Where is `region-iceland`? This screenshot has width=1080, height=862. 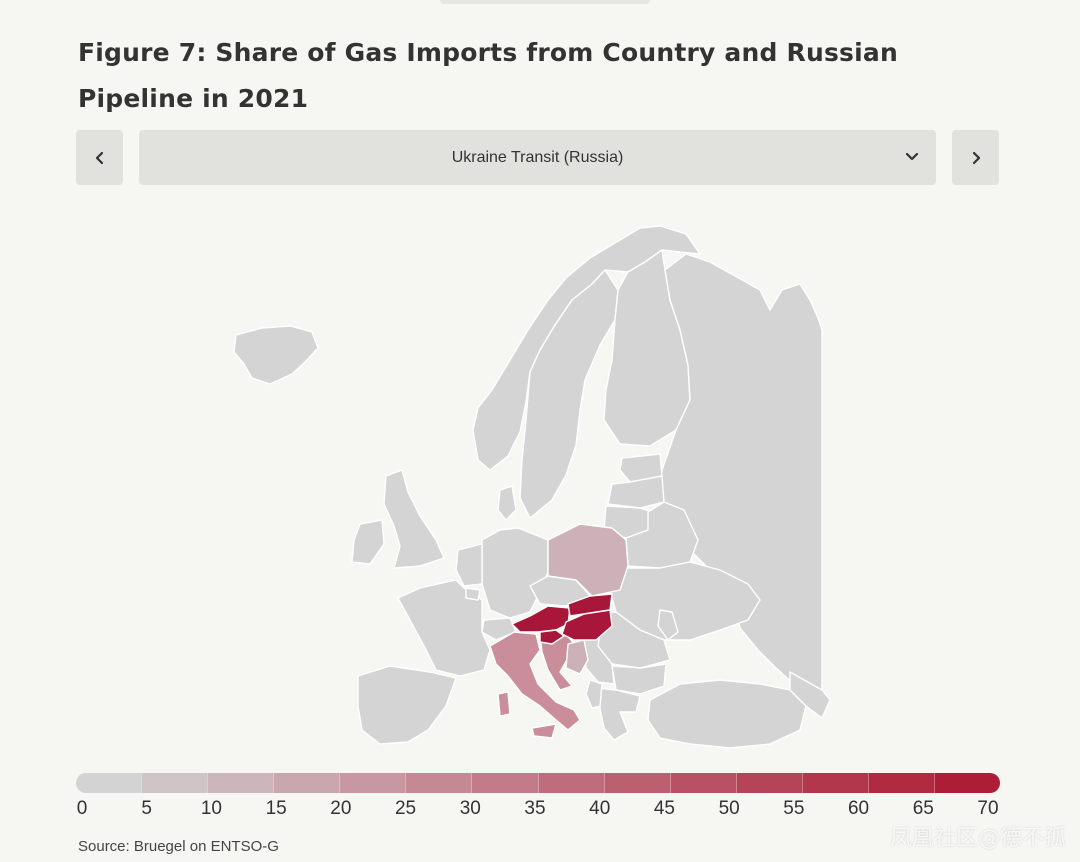 region-iceland is located at coordinates (276, 355).